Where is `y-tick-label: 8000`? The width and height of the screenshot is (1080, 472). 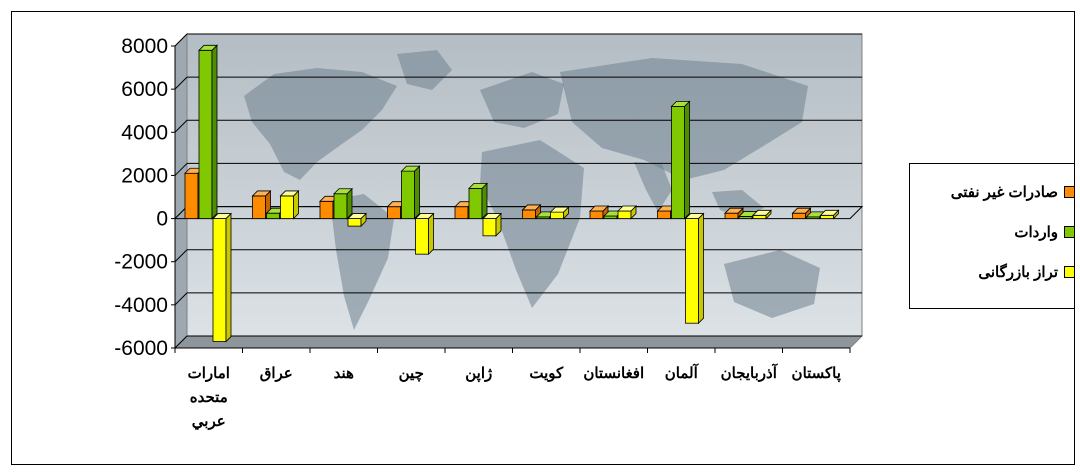 y-tick-label: 8000 is located at coordinates (144, 46).